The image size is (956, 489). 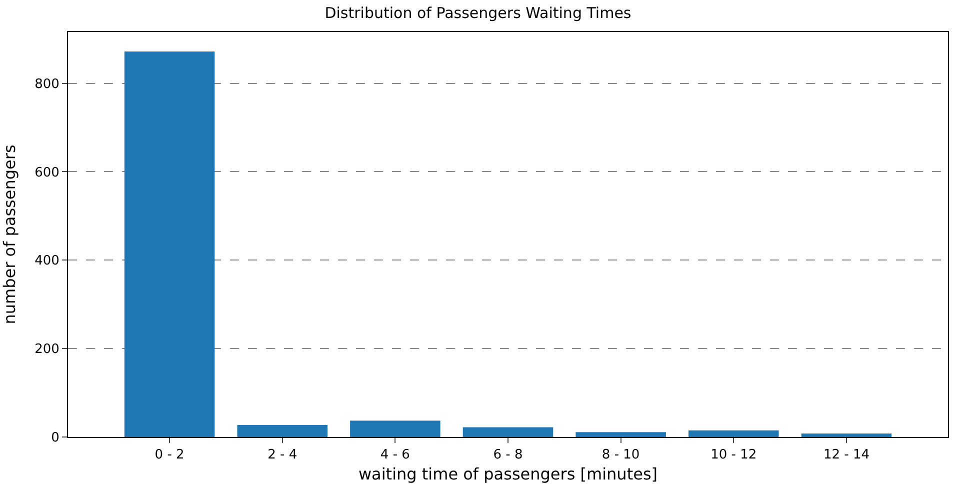 What do you see at coordinates (55, 438) in the screenshot?
I see `y-tick-label: 0` at bounding box center [55, 438].